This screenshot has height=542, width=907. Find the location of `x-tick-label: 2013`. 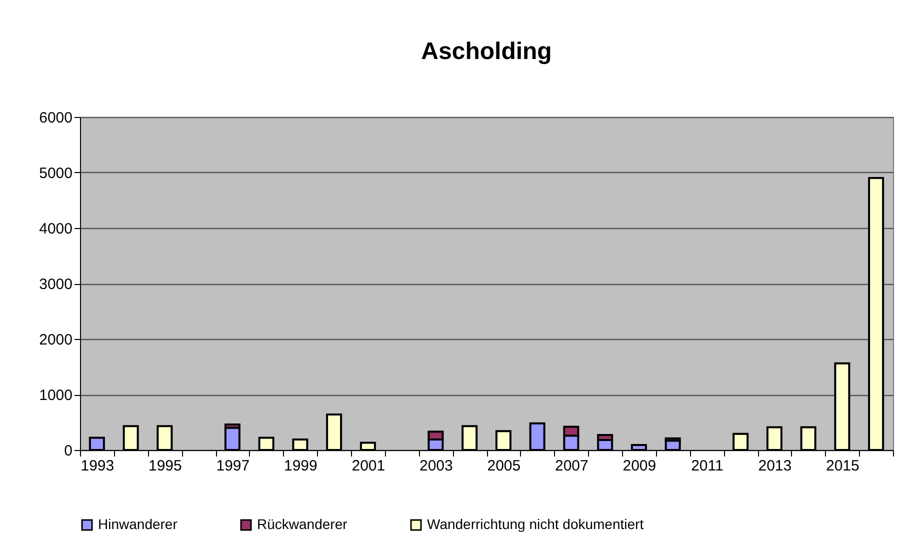

x-tick-label: 2013 is located at coordinates (775, 466).